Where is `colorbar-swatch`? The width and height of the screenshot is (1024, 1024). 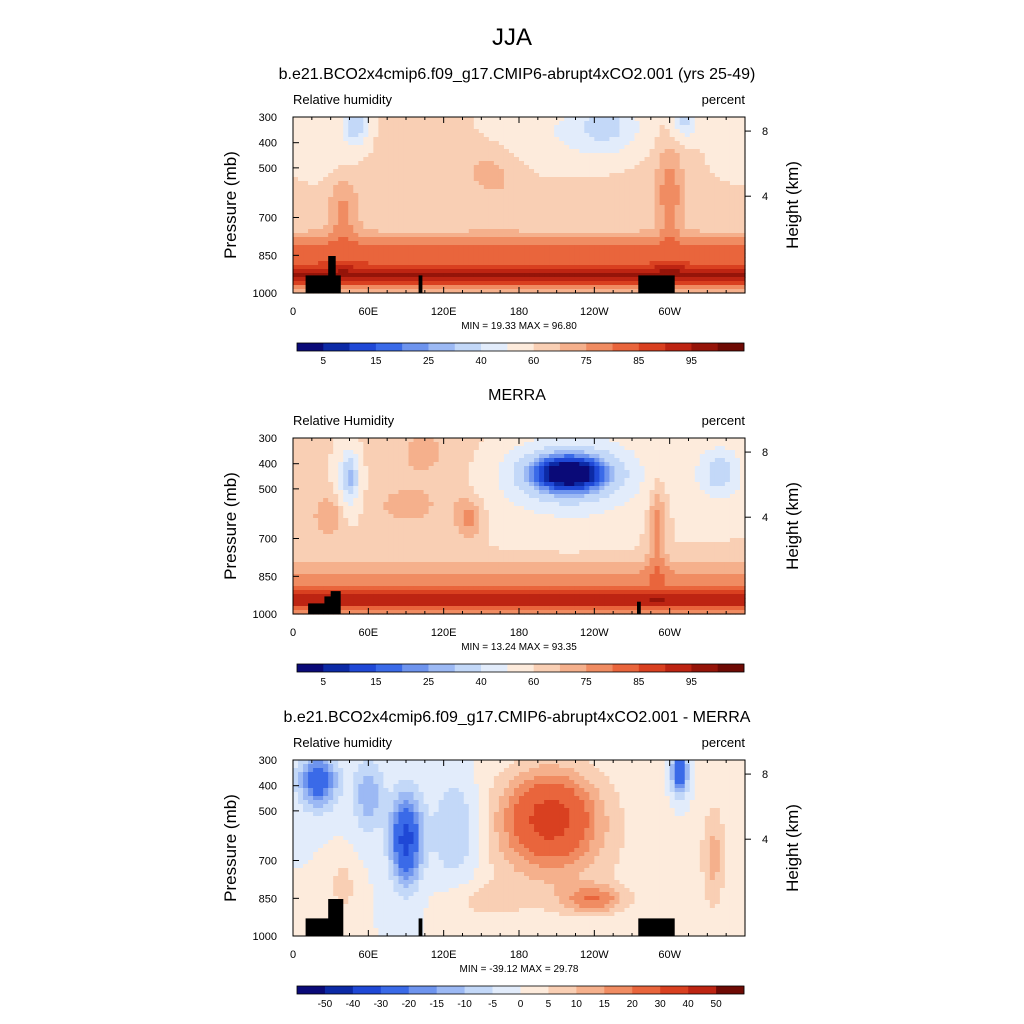
colorbar-swatch is located at coordinates (363, 347).